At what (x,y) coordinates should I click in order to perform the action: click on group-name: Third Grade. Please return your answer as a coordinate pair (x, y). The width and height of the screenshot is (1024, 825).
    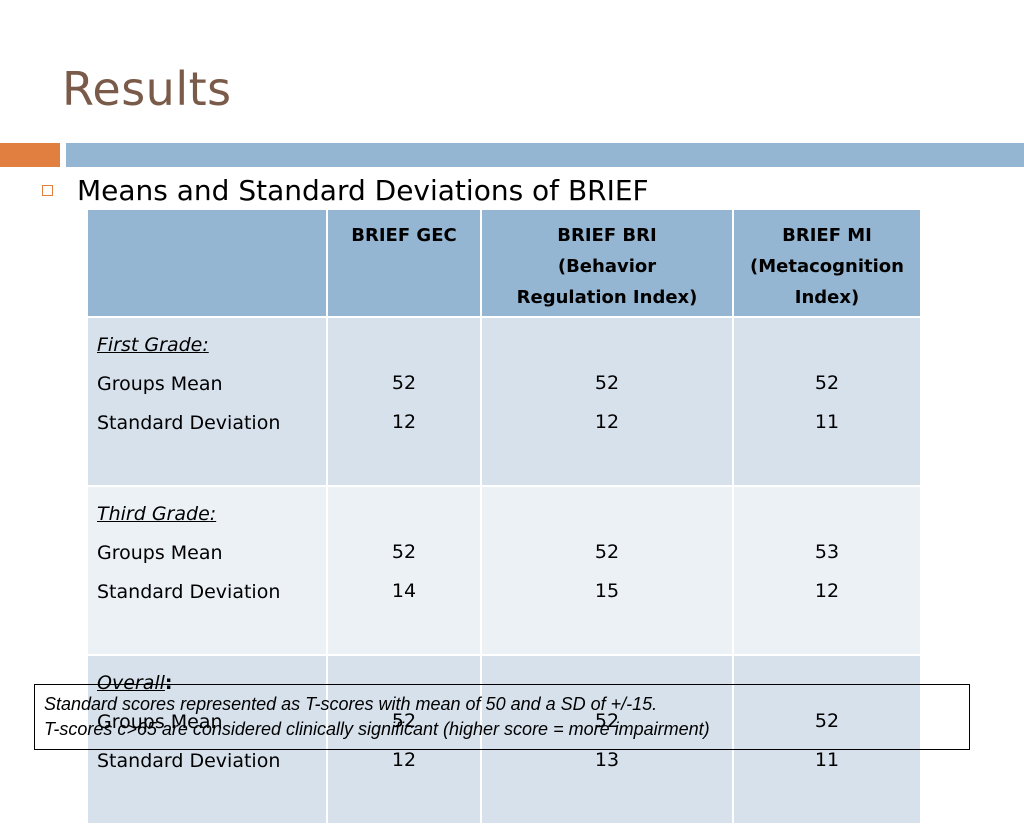
    Looking at the image, I should click on (153, 514).